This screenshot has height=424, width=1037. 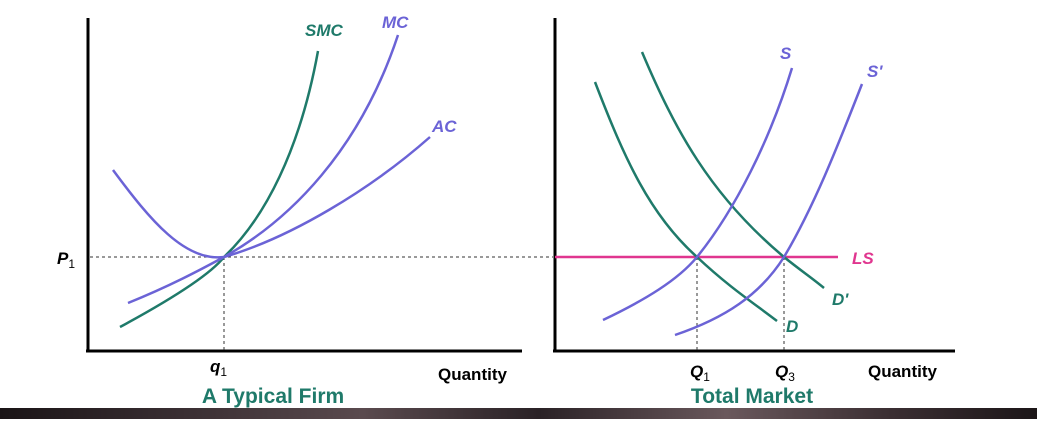 What do you see at coordinates (732, 170) in the screenshot?
I see `d-prime-curve` at bounding box center [732, 170].